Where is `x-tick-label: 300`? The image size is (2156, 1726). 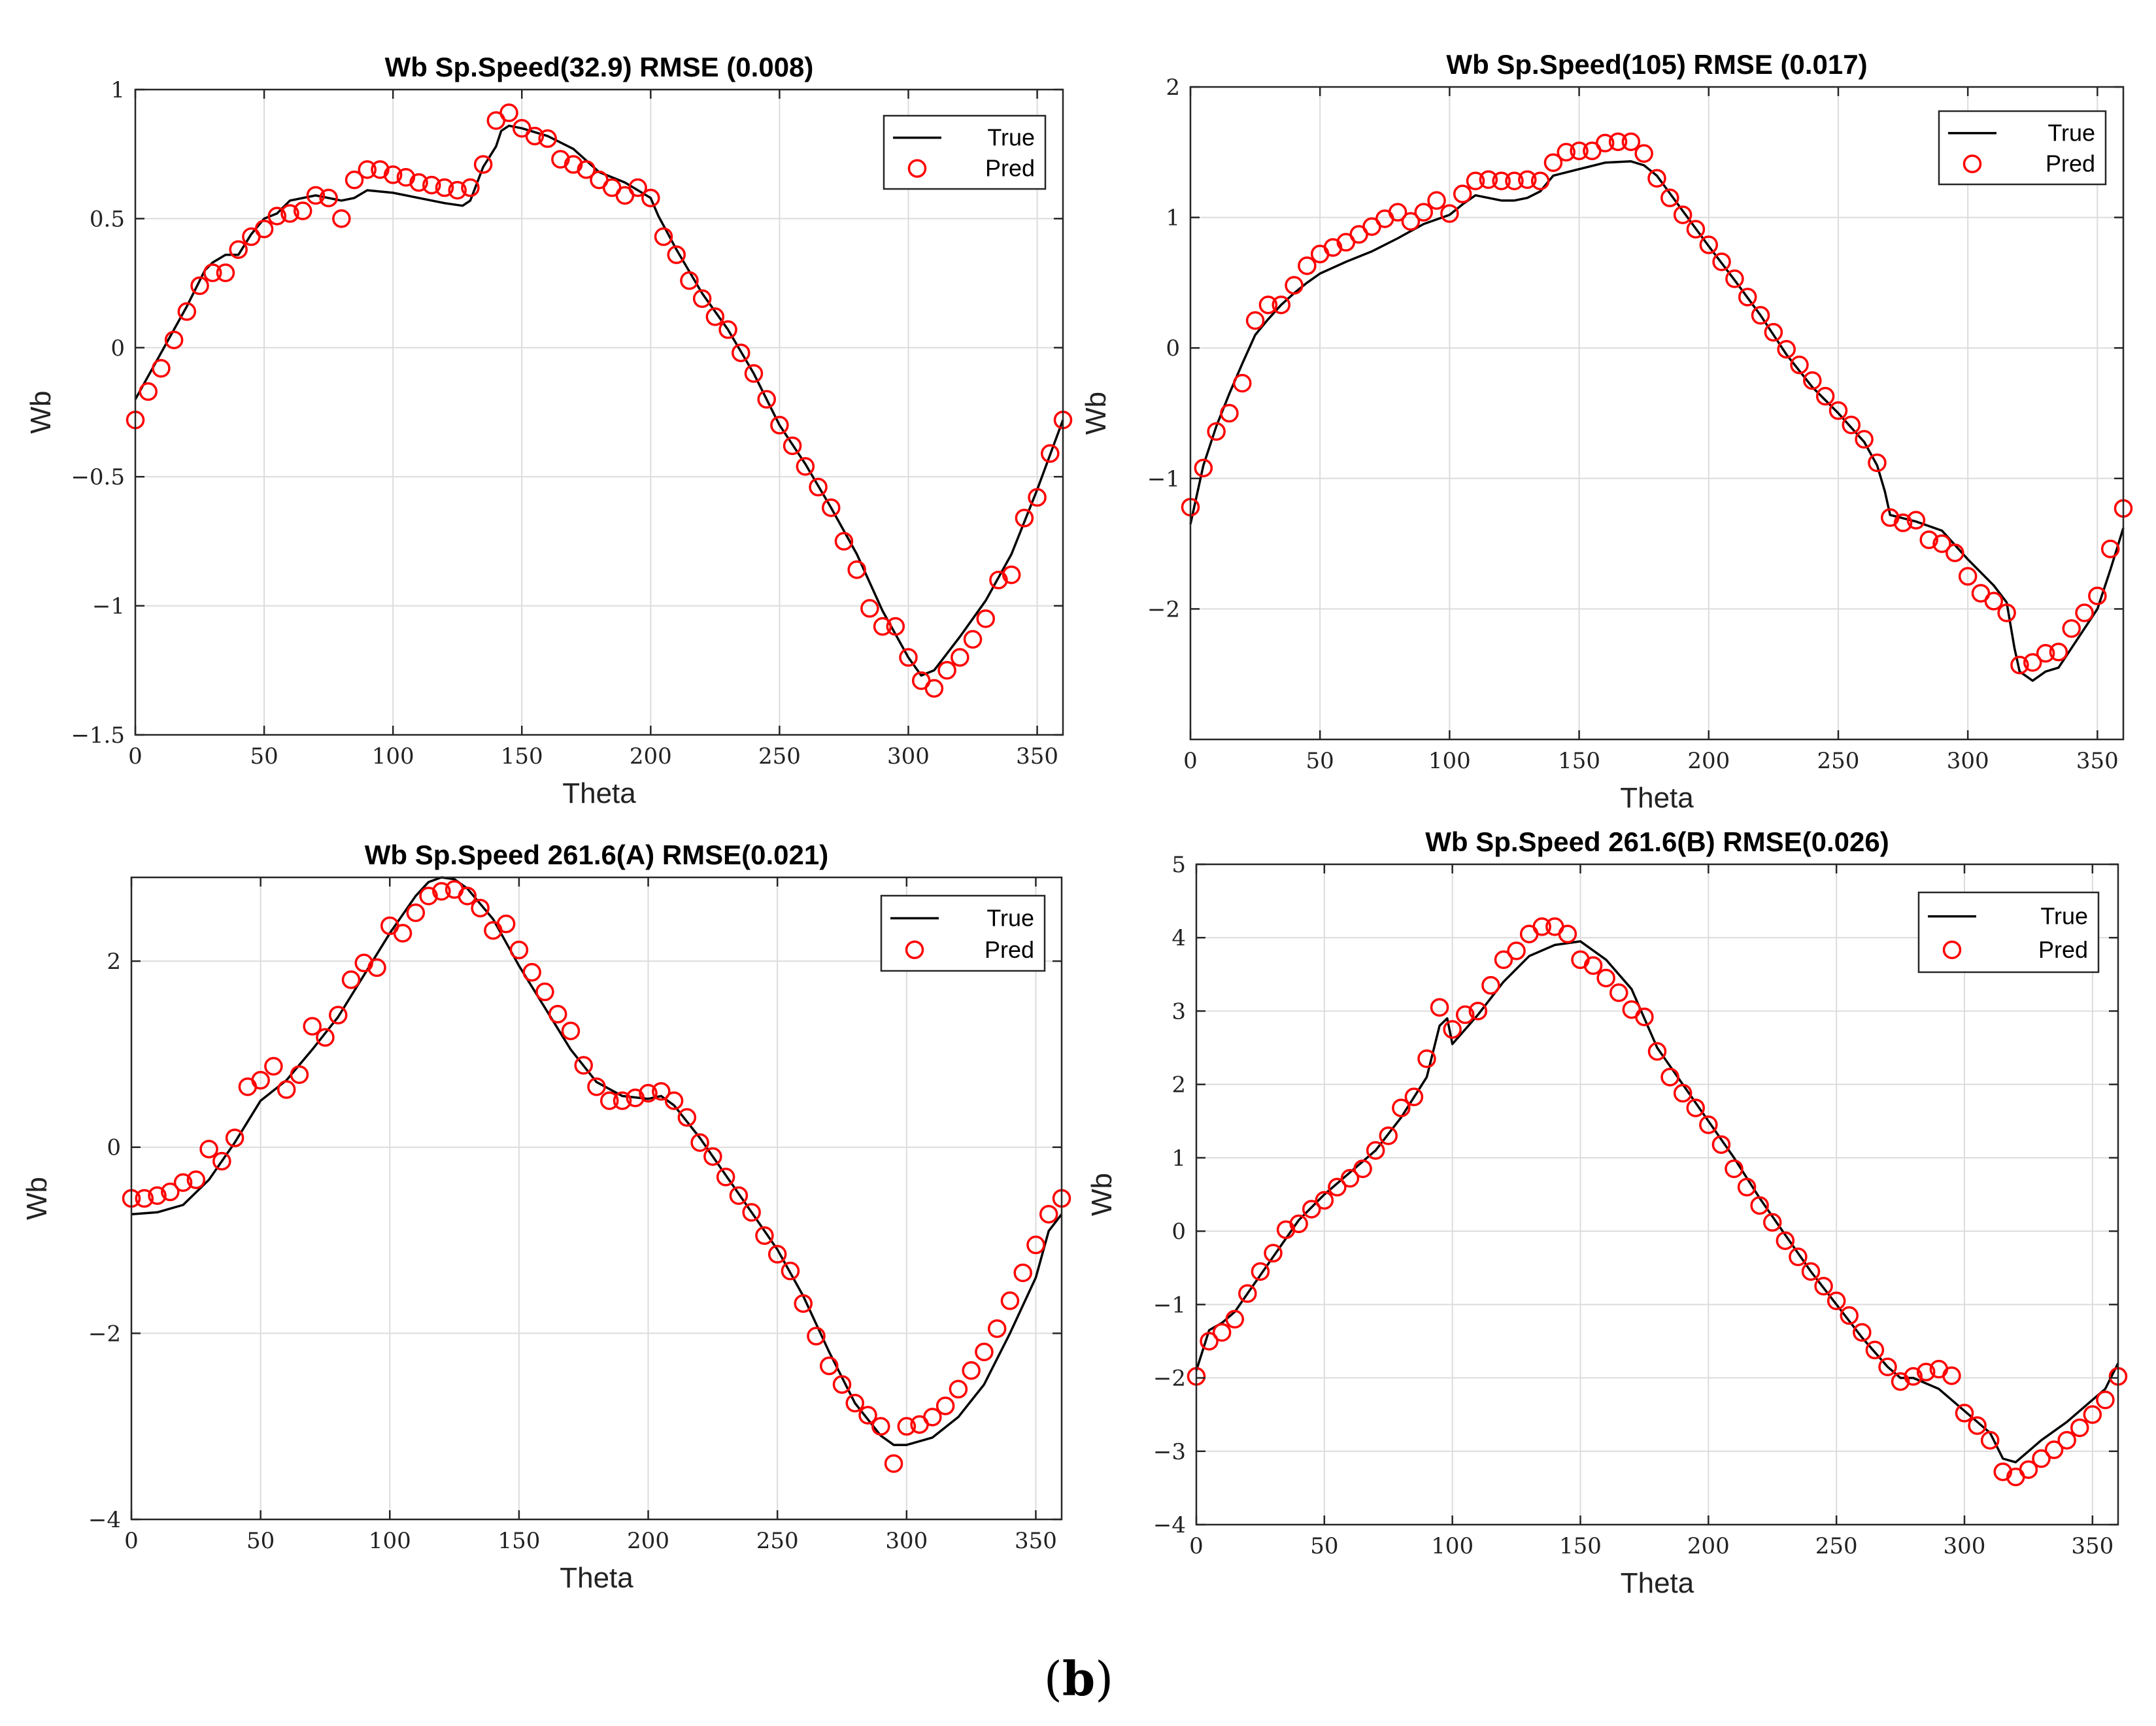
x-tick-label: 300 is located at coordinates (1965, 1546).